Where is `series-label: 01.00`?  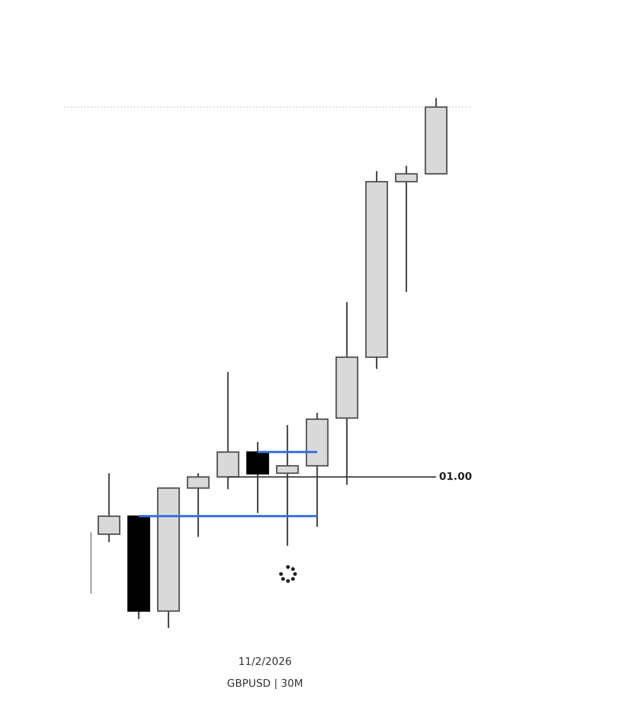 series-label: 01.00 is located at coordinates (456, 476).